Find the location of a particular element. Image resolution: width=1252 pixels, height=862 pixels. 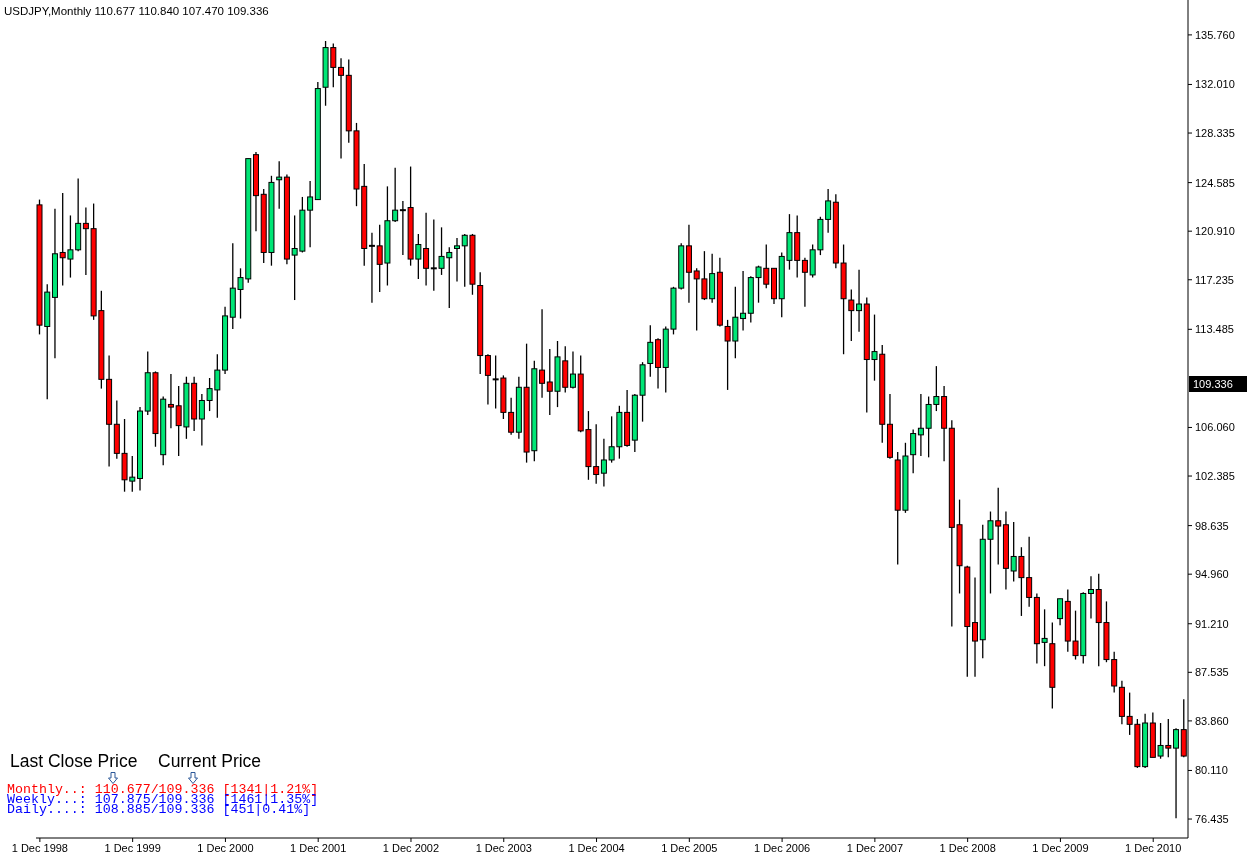

x-tick-label: 1 Dec 2007 is located at coordinates (875, 847).